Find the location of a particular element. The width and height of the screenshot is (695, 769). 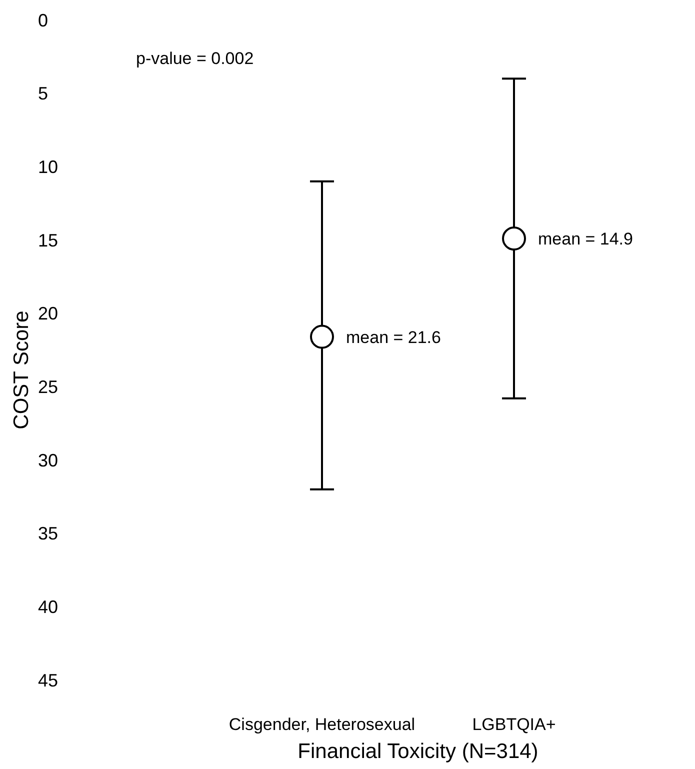

y-tick-label: 40 is located at coordinates (48, 606).